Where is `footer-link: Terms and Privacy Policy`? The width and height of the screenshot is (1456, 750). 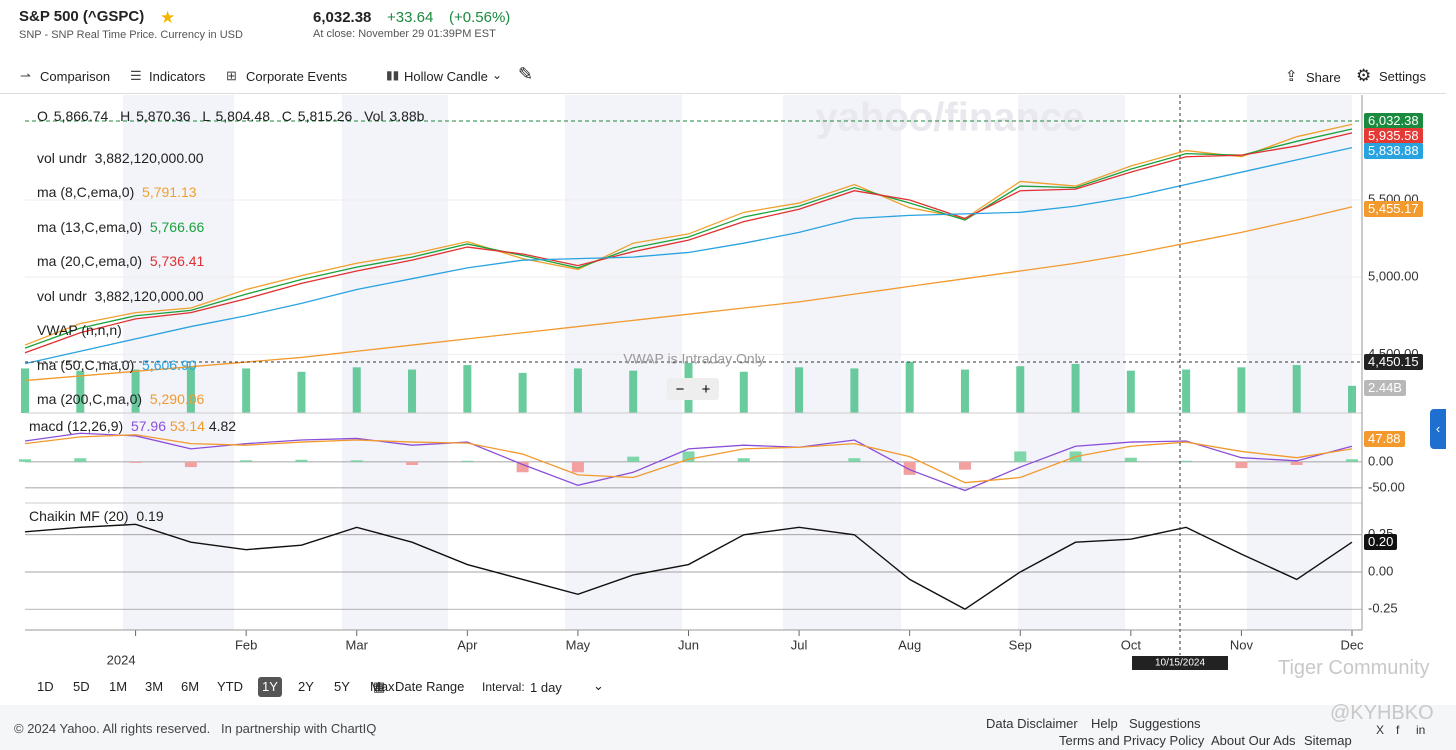 footer-link: Terms and Privacy Policy is located at coordinates (1132, 740).